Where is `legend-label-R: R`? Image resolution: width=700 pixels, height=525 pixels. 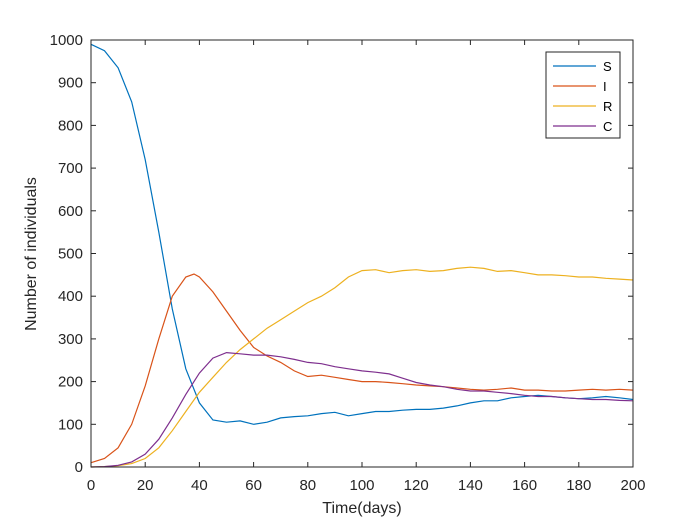 legend-label-R: R is located at coordinates (607, 106).